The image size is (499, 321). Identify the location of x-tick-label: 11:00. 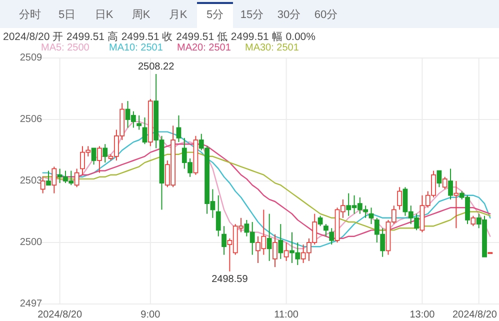
(286, 315).